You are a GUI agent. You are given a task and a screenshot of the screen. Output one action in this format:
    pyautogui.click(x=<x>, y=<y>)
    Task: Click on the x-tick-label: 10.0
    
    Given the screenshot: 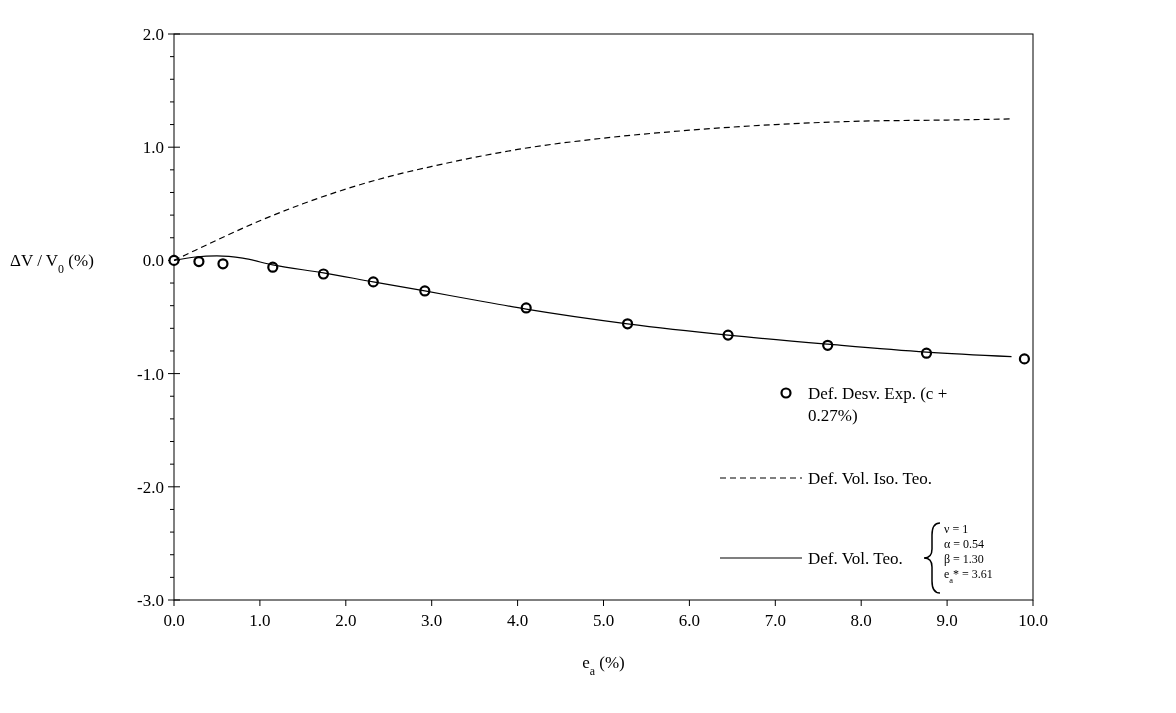 What is the action you would take?
    pyautogui.click(x=1033, y=620)
    